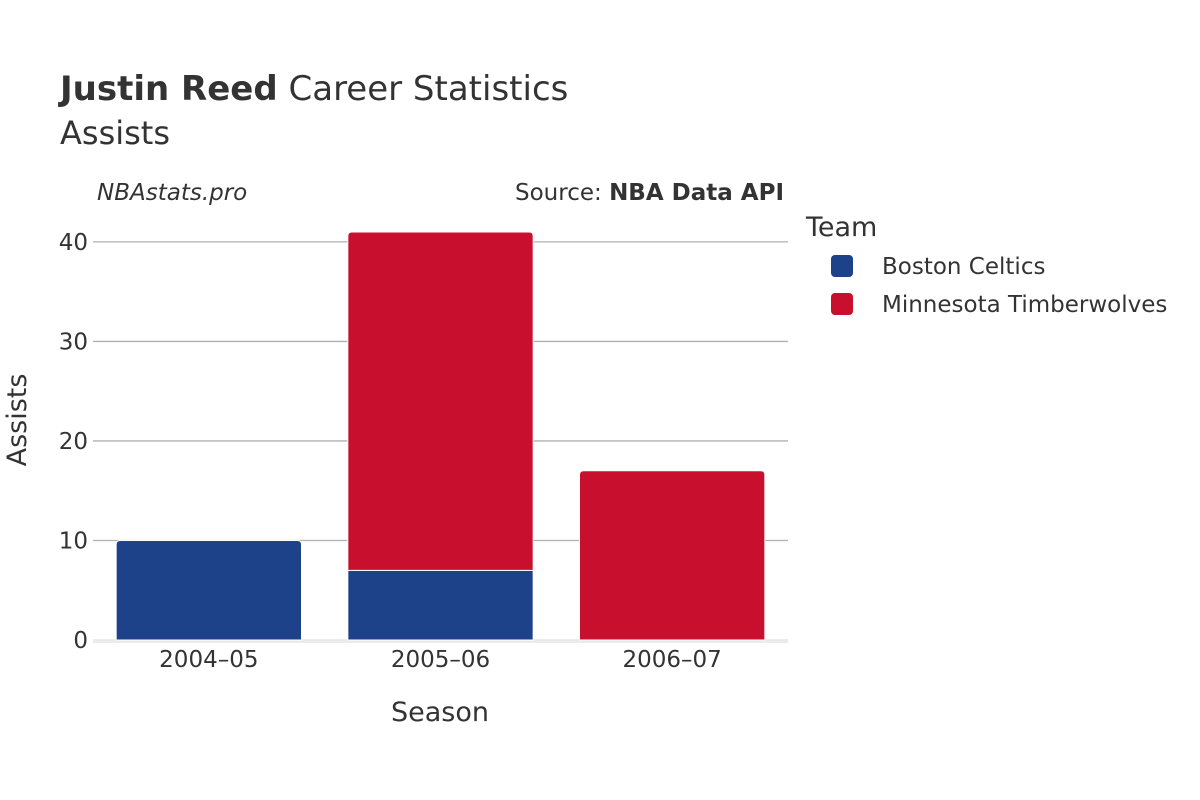 This screenshot has width=1200, height=800. I want to click on y-tick-label: 20, so click(73, 442).